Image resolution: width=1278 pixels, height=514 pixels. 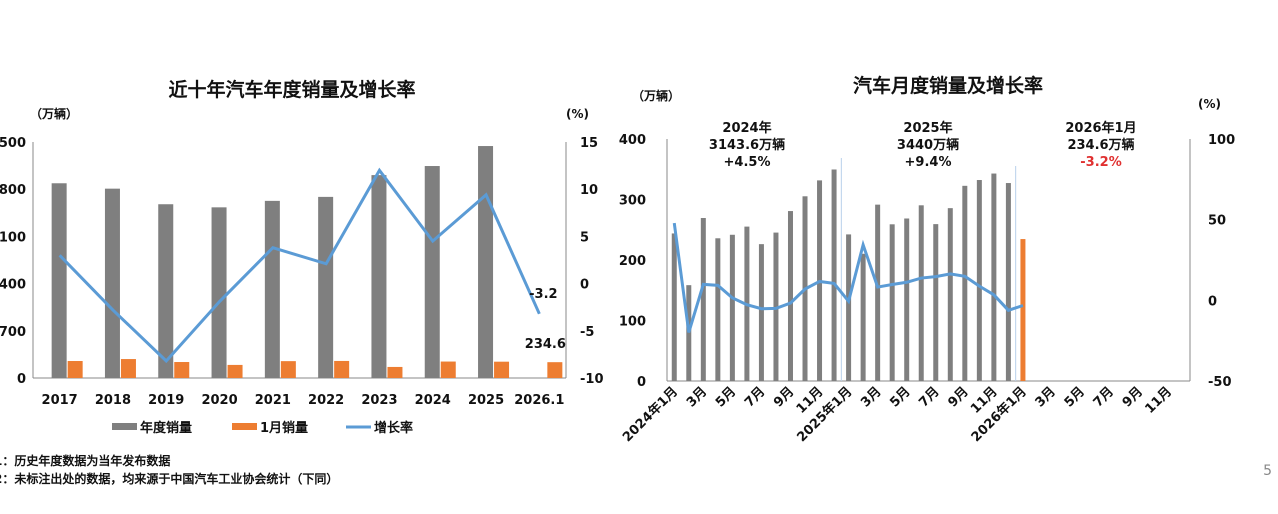 What do you see at coordinates (656, 95) in the screenshot?
I see `right-y-unit: （万辆）` at bounding box center [656, 95].